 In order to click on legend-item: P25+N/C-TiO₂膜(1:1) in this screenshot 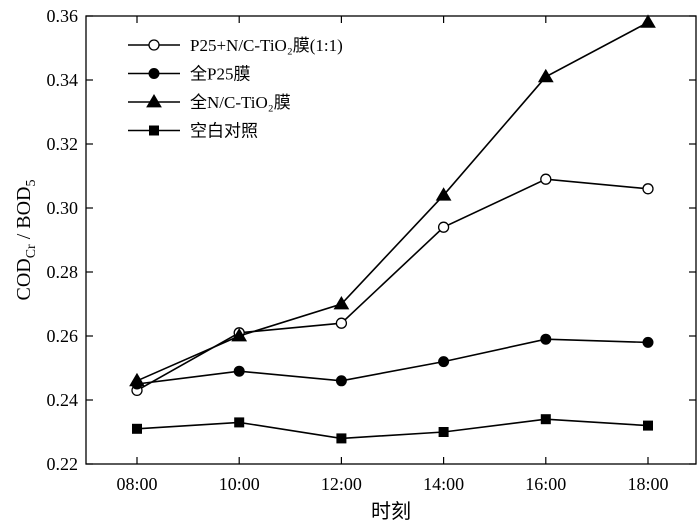, I will do `click(235, 45)`.